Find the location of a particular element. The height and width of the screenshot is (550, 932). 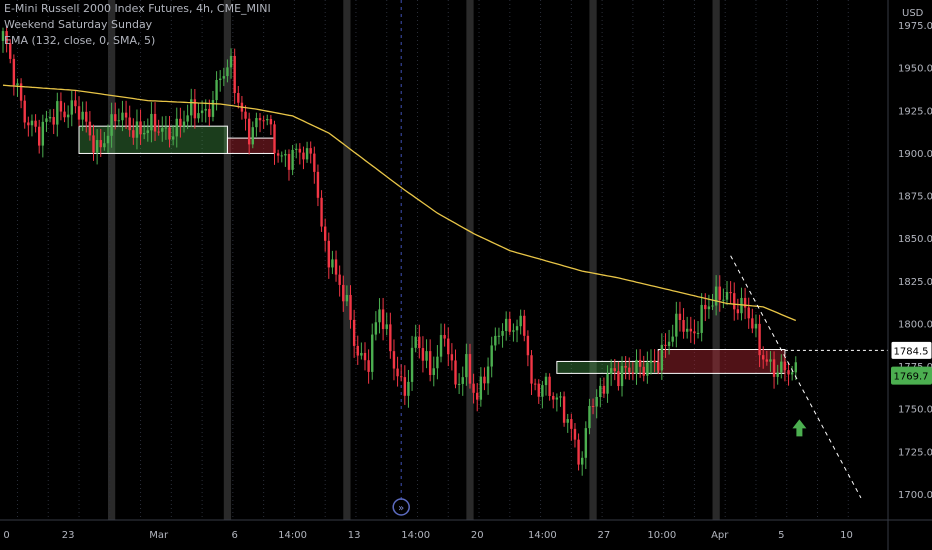

x-axis-panel is located at coordinates (466, 535).